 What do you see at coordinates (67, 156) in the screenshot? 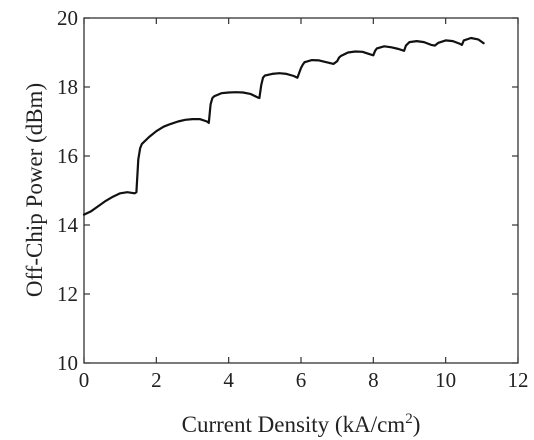
I see `y-tick-label: 16` at bounding box center [67, 156].